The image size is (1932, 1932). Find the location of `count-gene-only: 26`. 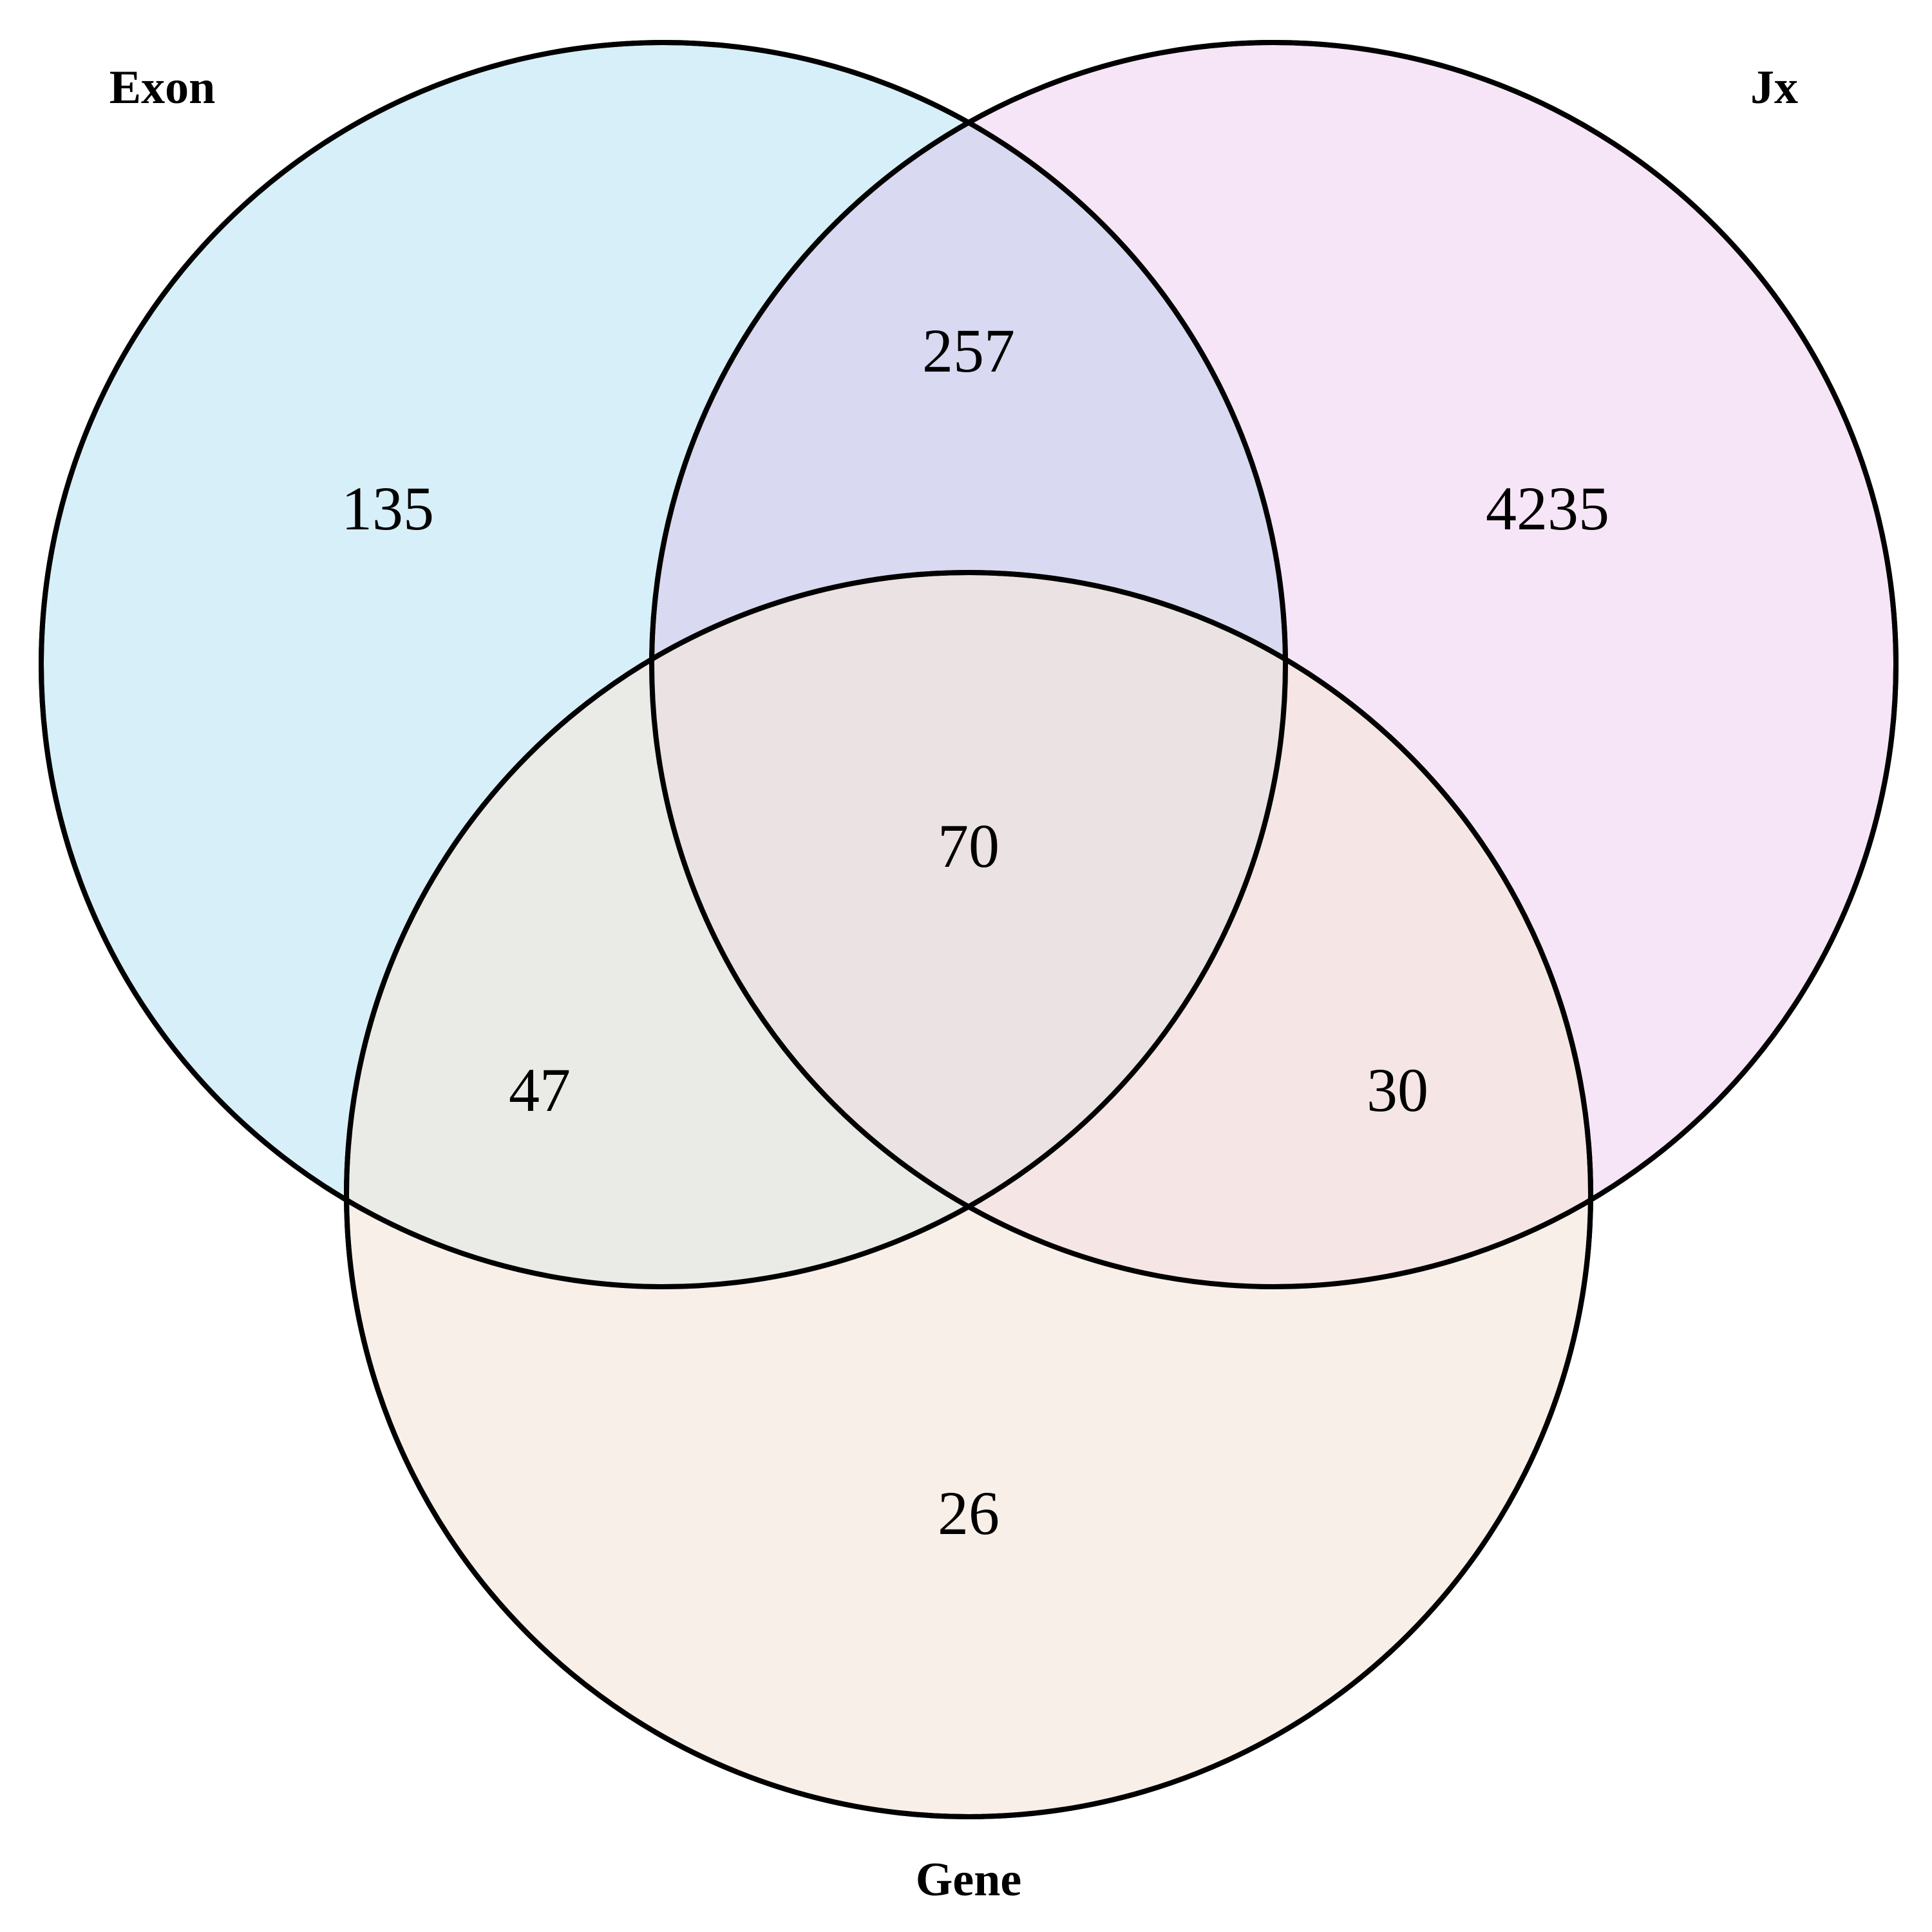

count-gene-only: 26 is located at coordinates (969, 1513).